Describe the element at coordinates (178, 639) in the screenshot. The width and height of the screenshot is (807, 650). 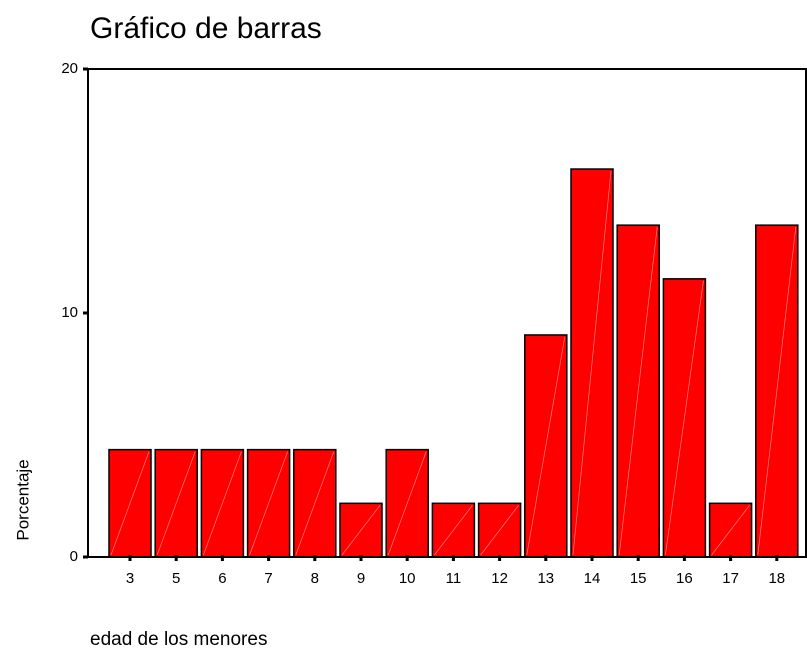
I see `x-axis-label: edad de los menores` at that location.